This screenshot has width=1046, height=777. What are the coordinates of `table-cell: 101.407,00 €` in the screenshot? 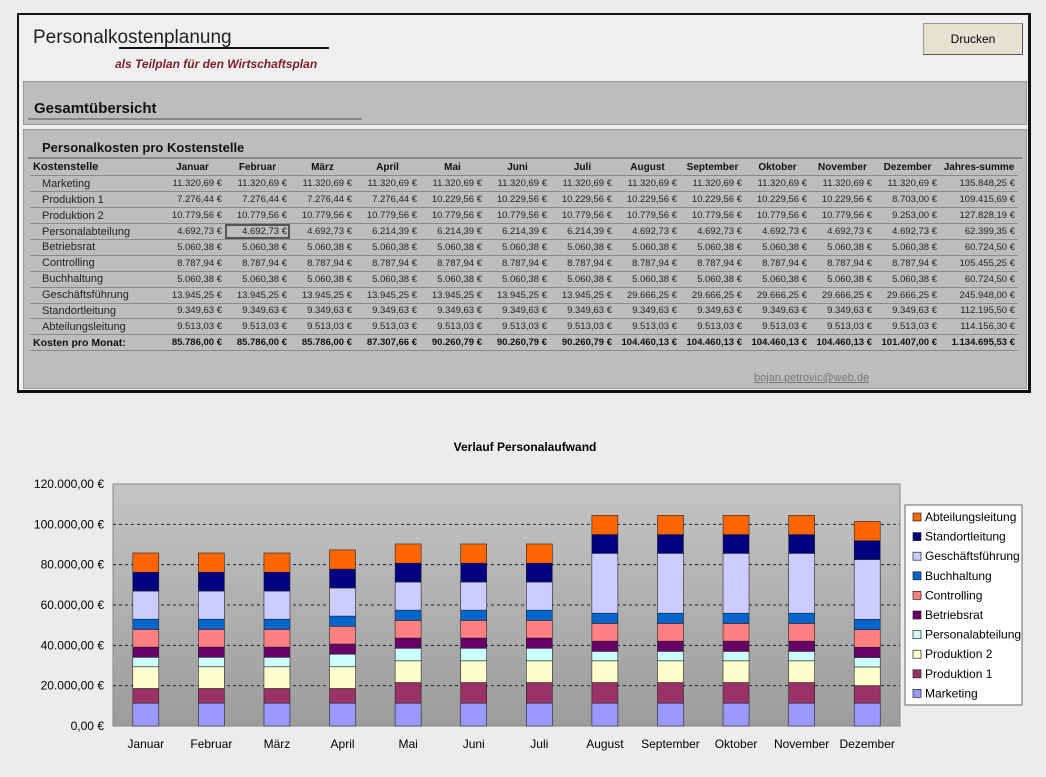 It's located at (907, 343).